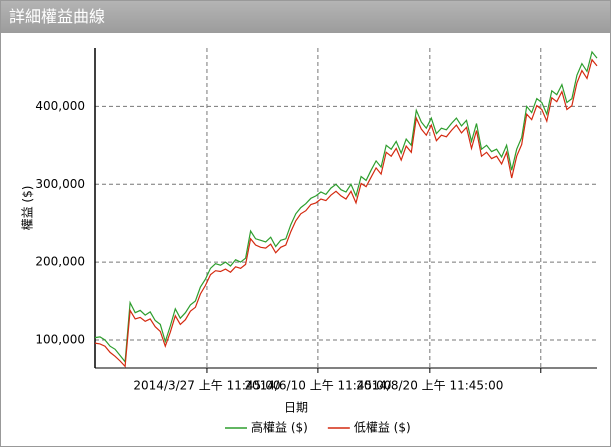  What do you see at coordinates (28, 208) in the screenshot?
I see `y-axis-label: 權益 ($)` at bounding box center [28, 208].